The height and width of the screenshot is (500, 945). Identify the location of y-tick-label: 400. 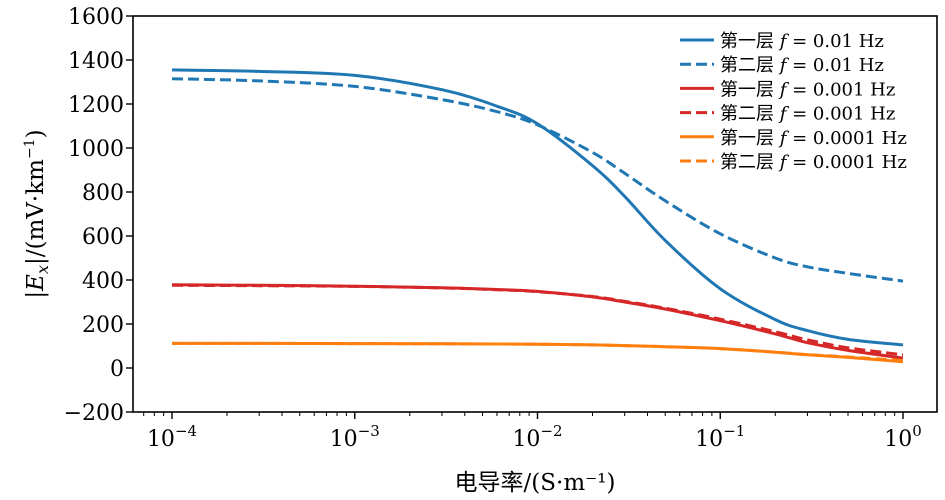
(103, 281).